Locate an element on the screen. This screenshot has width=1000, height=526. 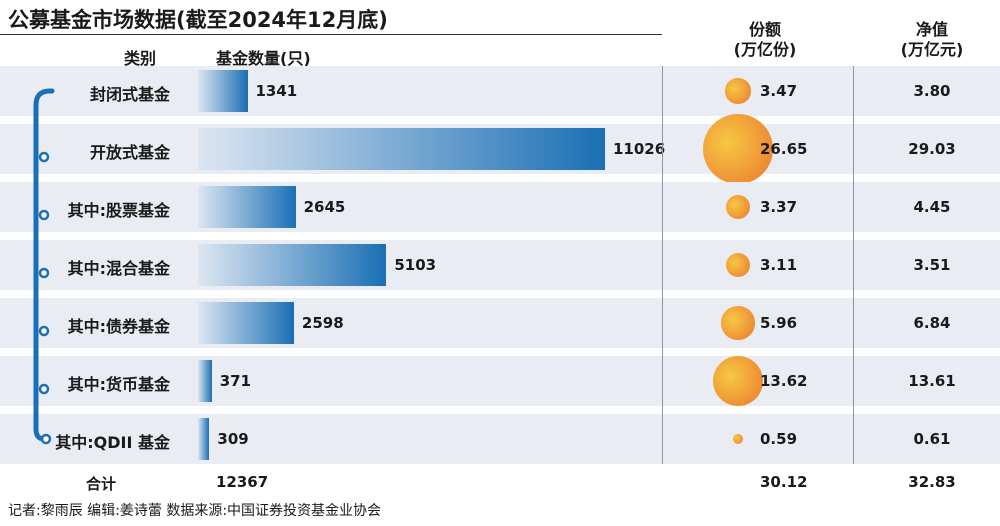
count-value-label: 309 is located at coordinates (233, 439).